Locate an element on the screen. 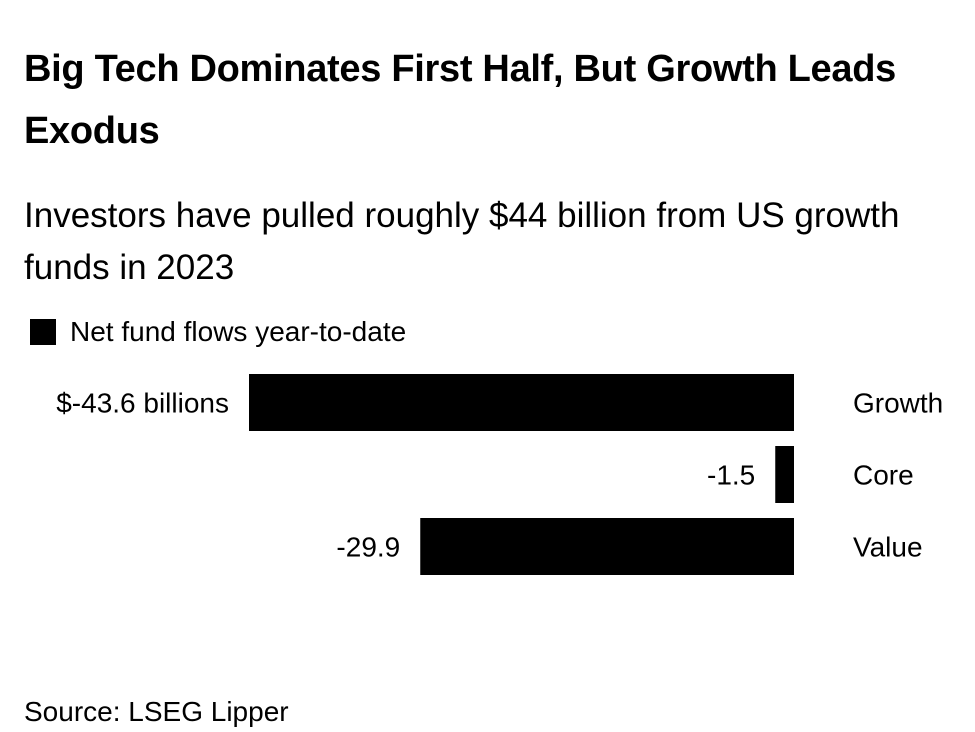  category-label-core: Core is located at coordinates (883, 475).